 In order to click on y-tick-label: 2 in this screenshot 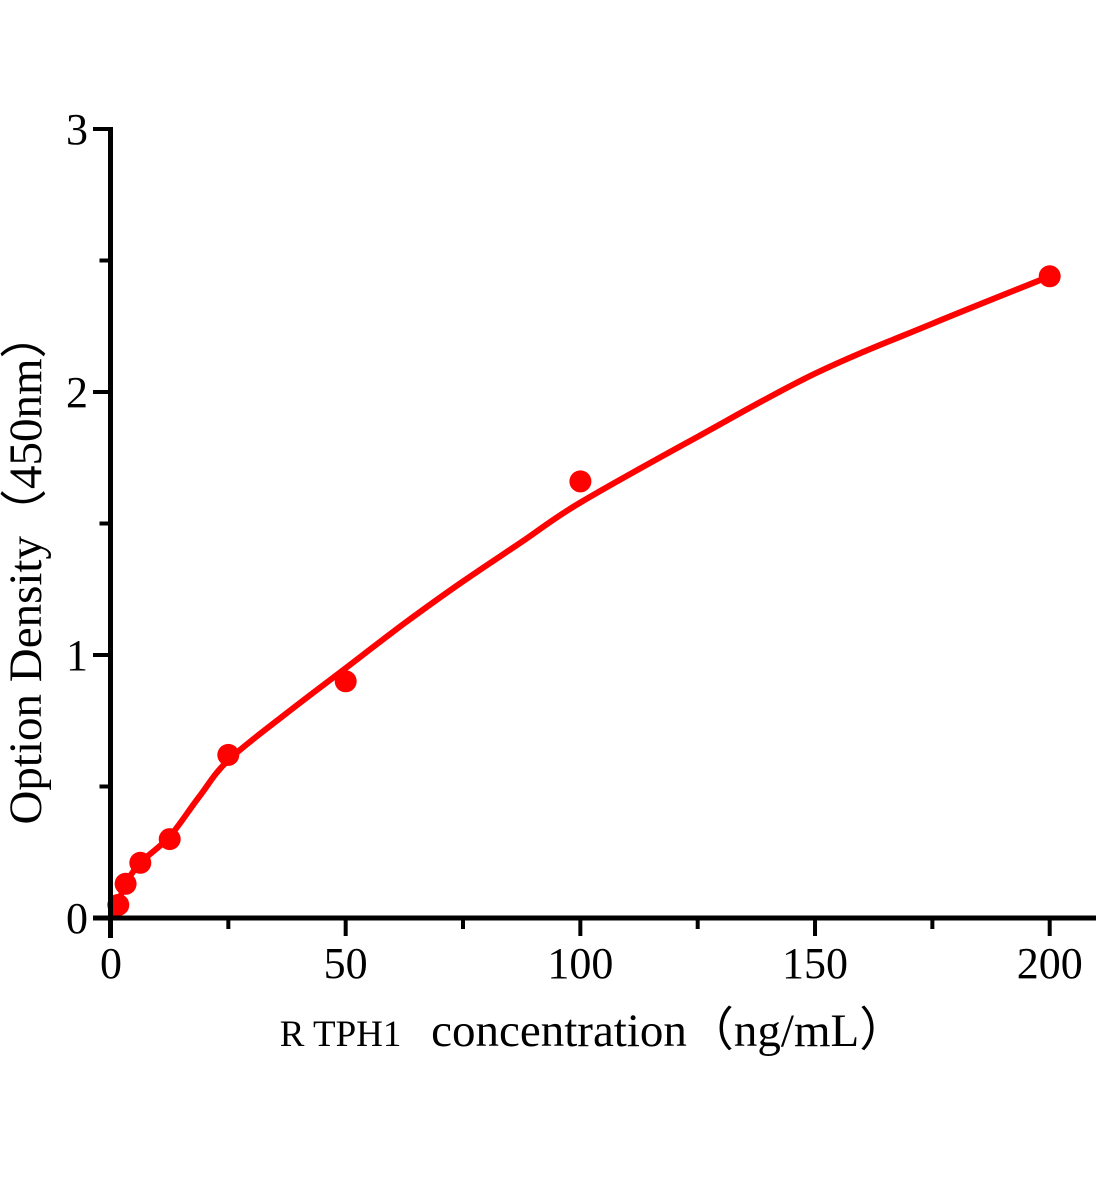, I will do `click(77, 392)`.